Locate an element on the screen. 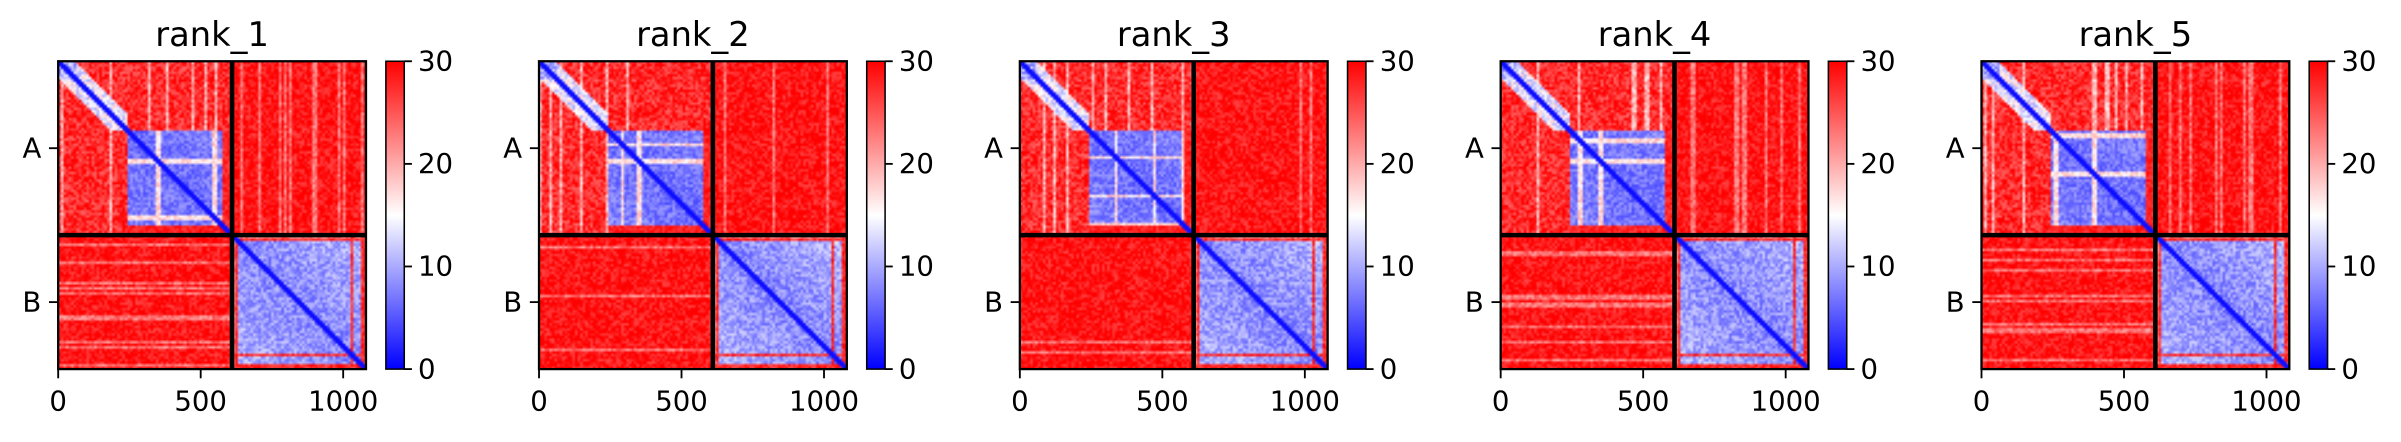 This screenshot has width=2401, height=442. panel-title: rank_5 is located at coordinates (2136, 34).